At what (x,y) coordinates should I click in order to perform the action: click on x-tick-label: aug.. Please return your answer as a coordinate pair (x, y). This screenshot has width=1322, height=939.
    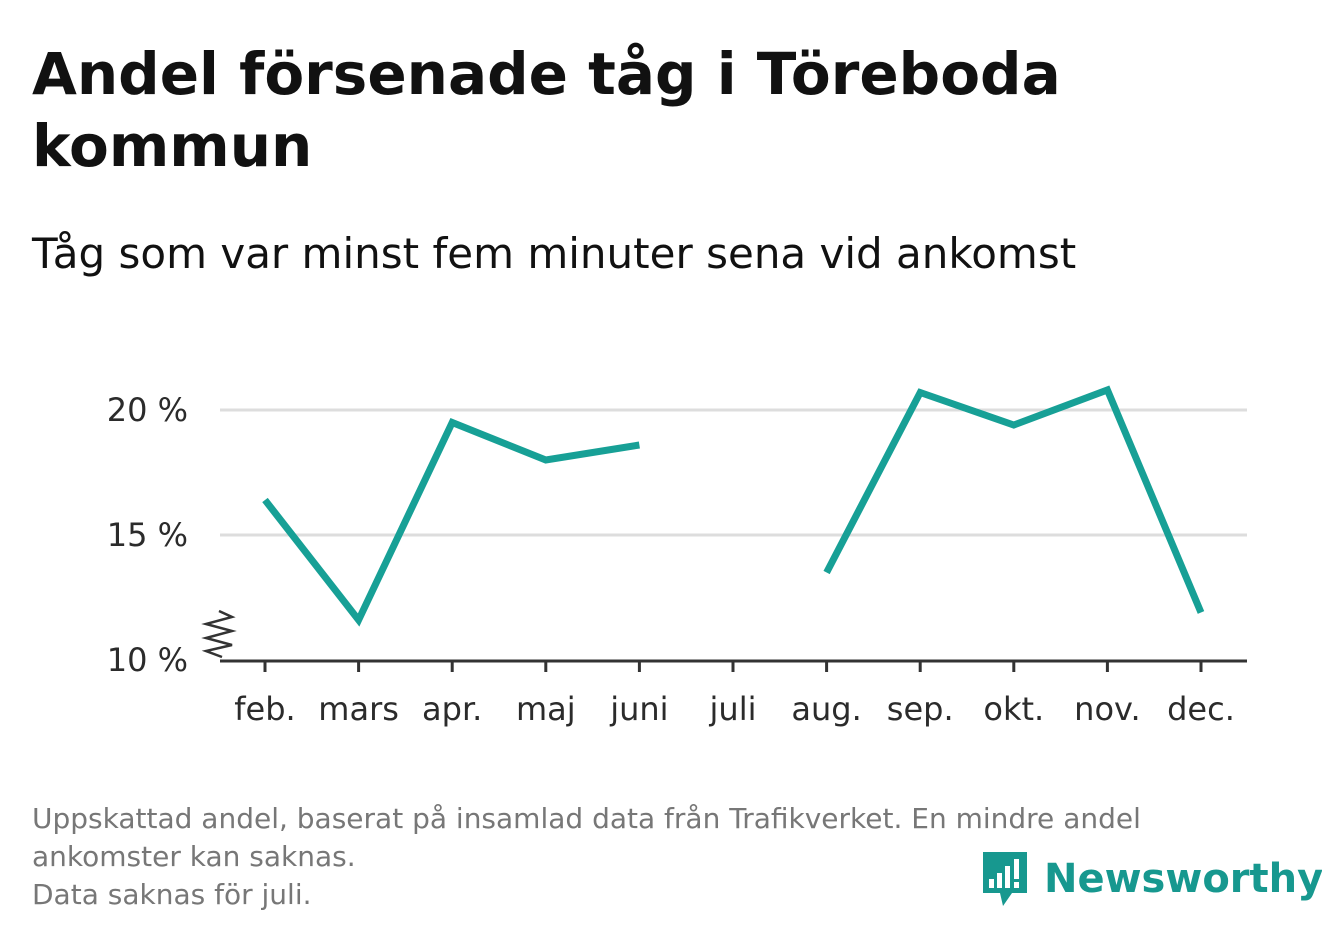
    Looking at the image, I should click on (826, 709).